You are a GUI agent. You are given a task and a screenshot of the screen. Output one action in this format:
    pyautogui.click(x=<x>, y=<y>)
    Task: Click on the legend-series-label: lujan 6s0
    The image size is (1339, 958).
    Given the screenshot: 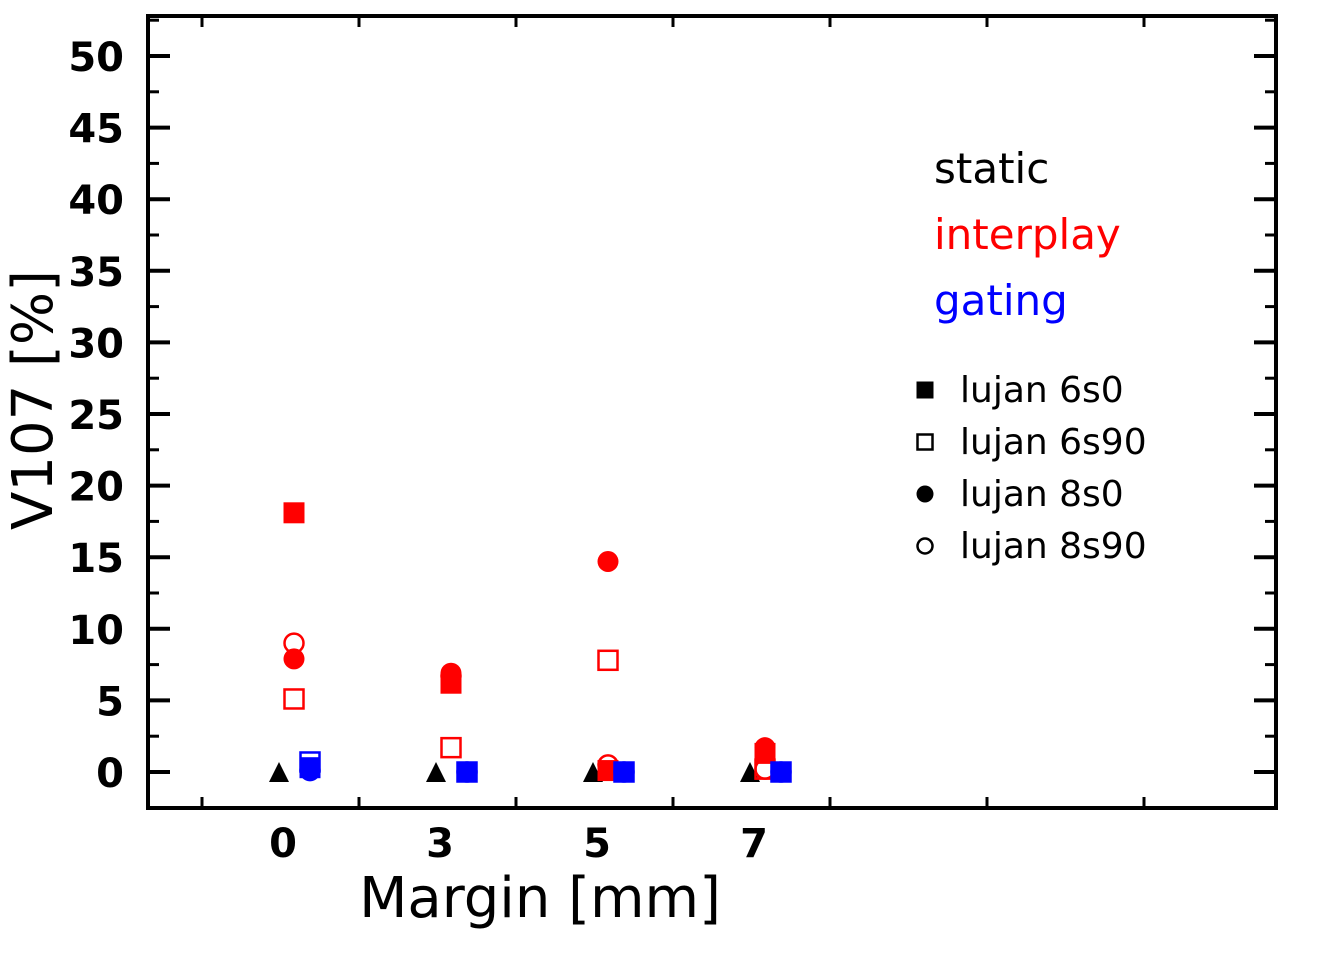 What is the action you would take?
    pyautogui.click(x=1042, y=390)
    